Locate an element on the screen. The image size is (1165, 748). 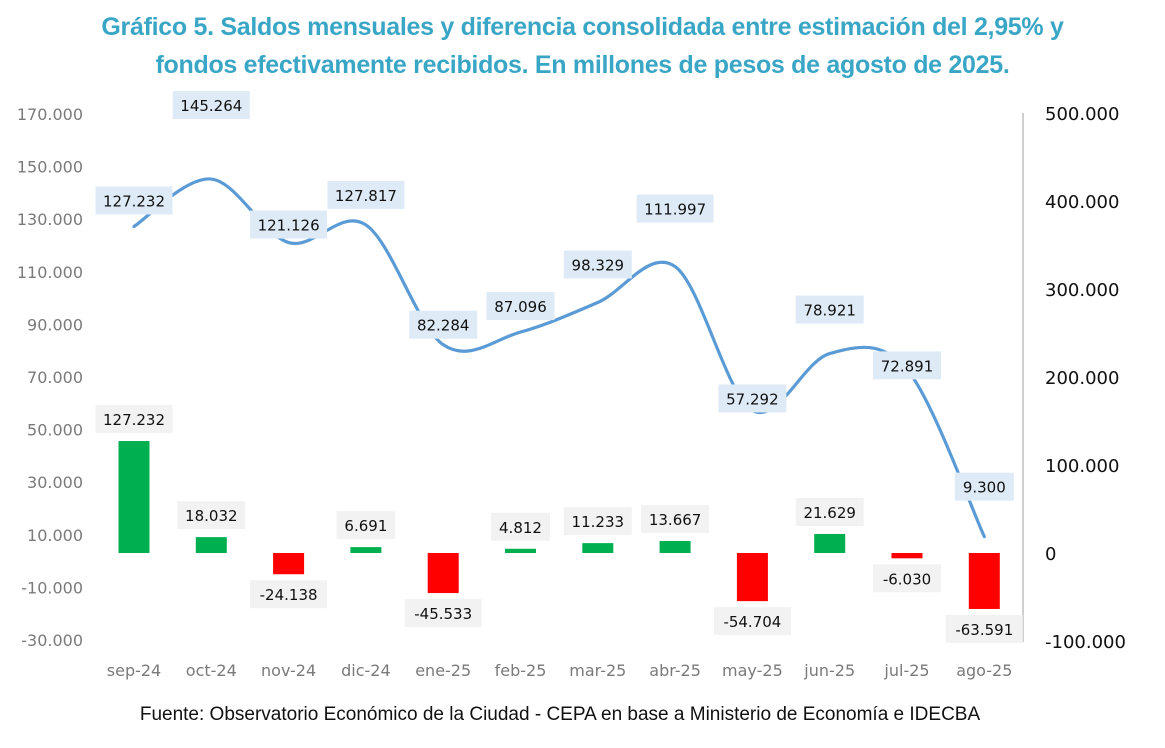
left-axis-tick-label: 130.000 is located at coordinates (50, 219).